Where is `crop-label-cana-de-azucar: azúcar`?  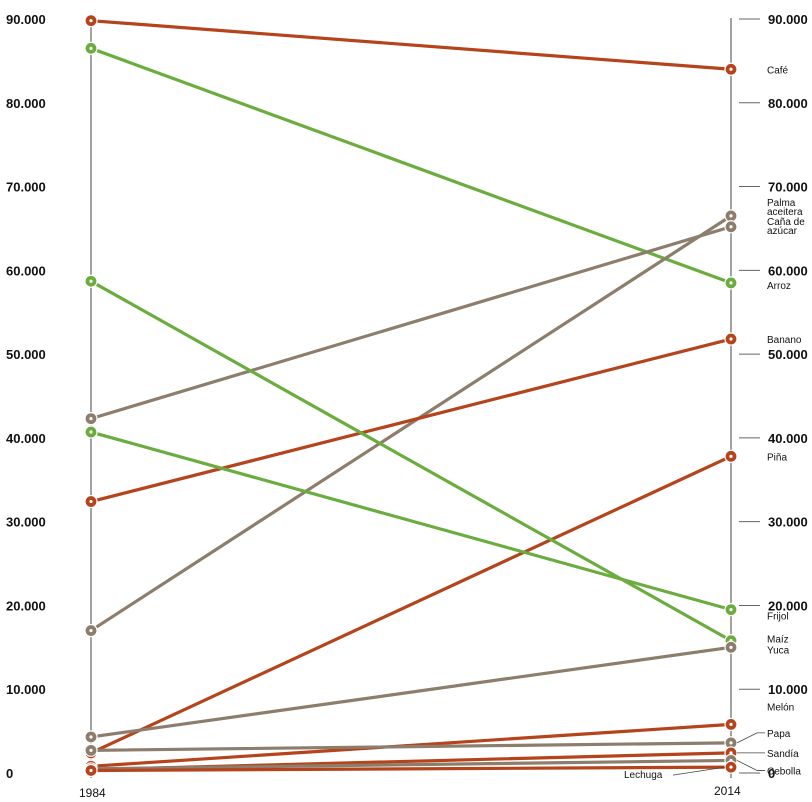 crop-label-cana-de-azucar: azúcar is located at coordinates (782, 231).